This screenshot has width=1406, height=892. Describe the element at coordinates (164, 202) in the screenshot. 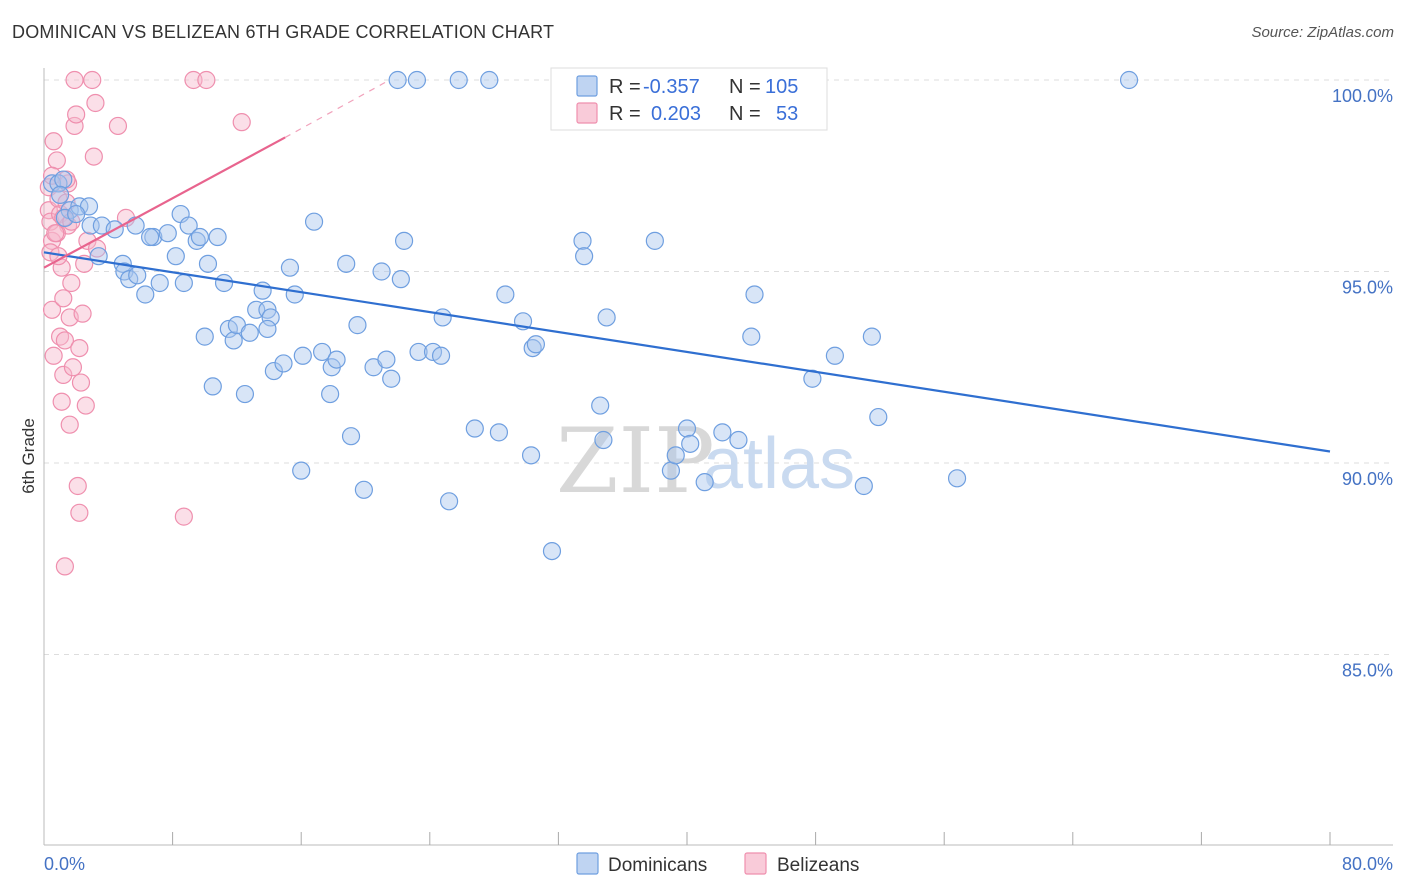

I see `belizeans-trend-line` at that location.